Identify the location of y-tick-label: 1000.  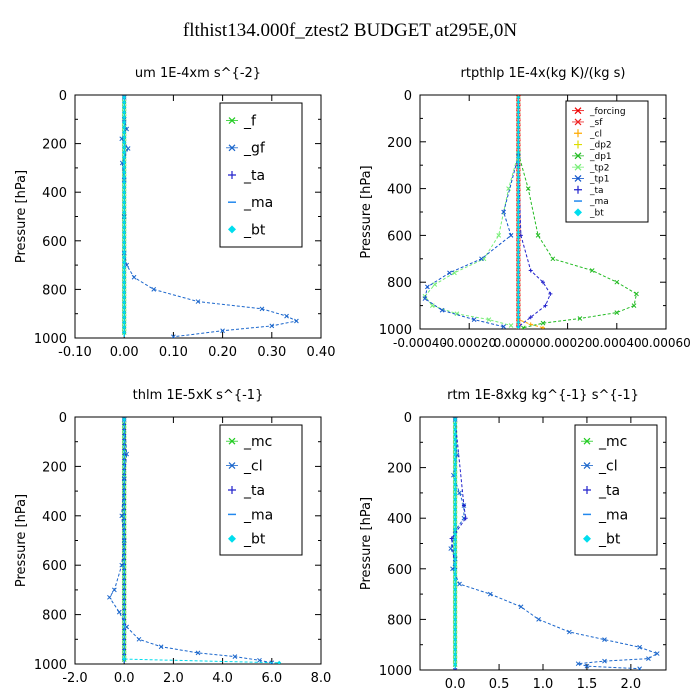
(50, 665).